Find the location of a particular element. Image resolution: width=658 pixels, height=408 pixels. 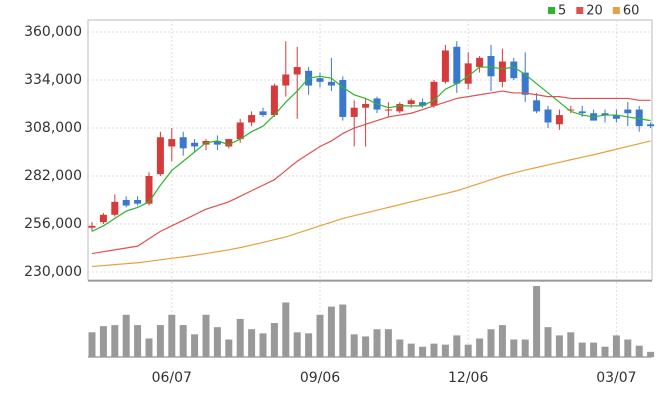

x-tick-label: 09/06 is located at coordinates (320, 378).